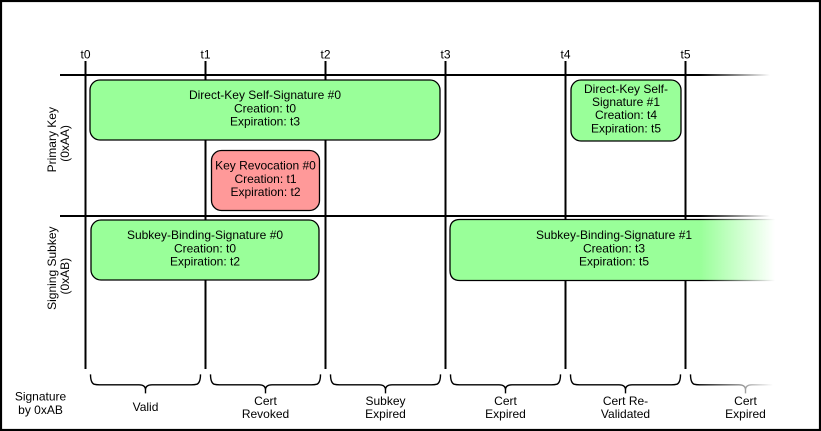 The image size is (821, 431). I want to click on svg-text: Expiration: t3, so click(265, 122).